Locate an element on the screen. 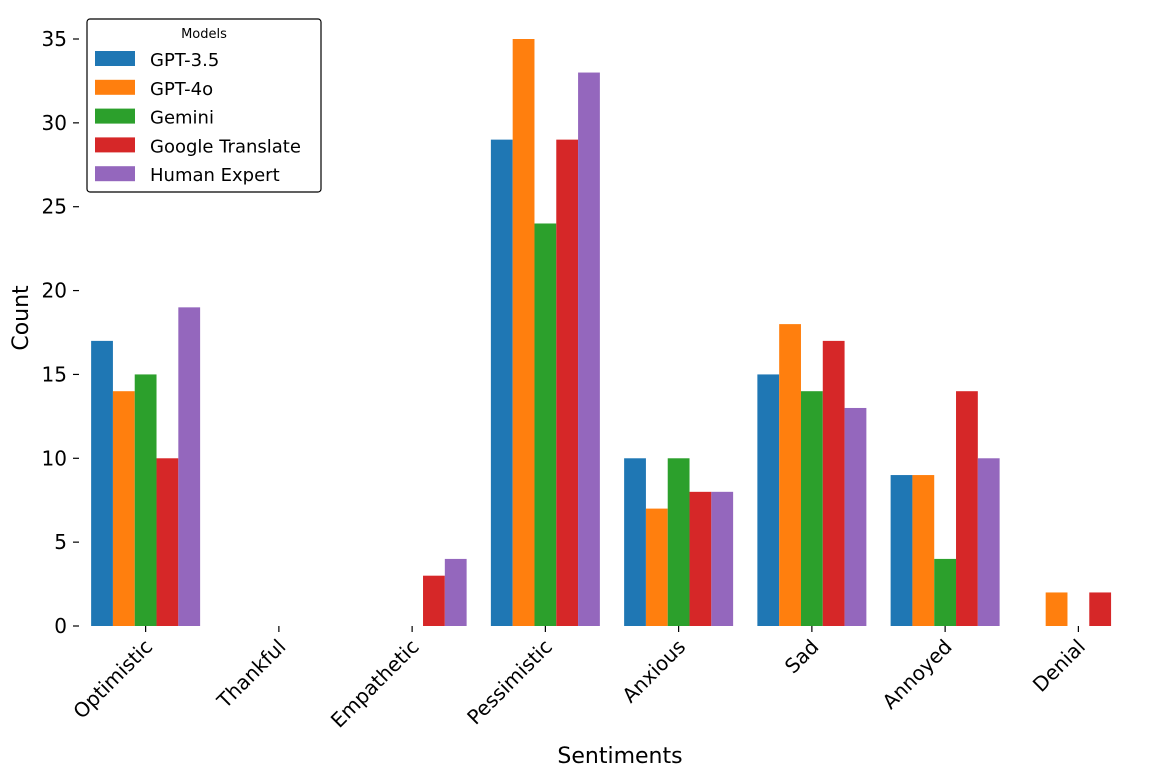 The width and height of the screenshot is (1172, 779). bar-gpt-4o-annoyed is located at coordinates (923, 550).